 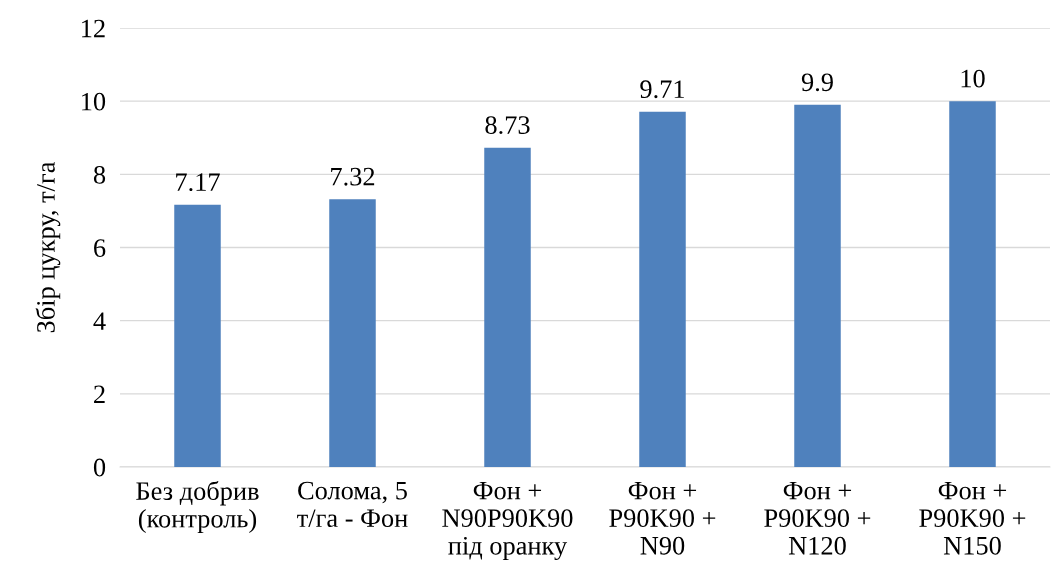 What do you see at coordinates (99, 467) in the screenshot?
I see `y-tick-label: 0` at bounding box center [99, 467].